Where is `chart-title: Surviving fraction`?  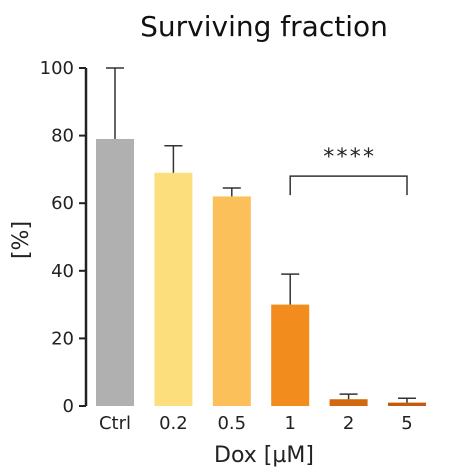
chart-title: Surviving fraction is located at coordinates (264, 26).